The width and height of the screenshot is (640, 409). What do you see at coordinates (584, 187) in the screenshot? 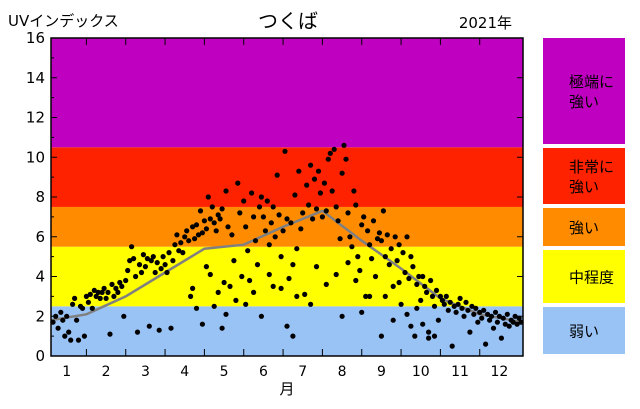
I see `legend-label: 強い` at bounding box center [584, 187].